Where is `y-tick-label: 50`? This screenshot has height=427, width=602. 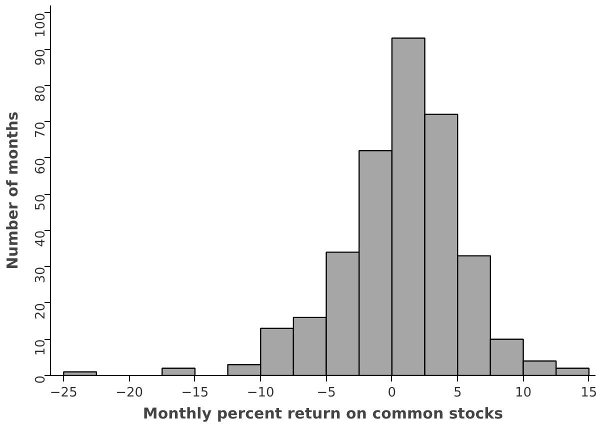
y-tick-label: 50 is located at coordinates (41, 202).